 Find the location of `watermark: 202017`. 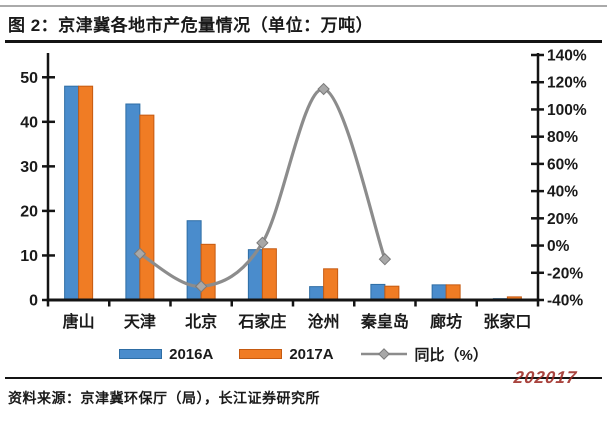

watermark: 202017 is located at coordinates (545, 377).